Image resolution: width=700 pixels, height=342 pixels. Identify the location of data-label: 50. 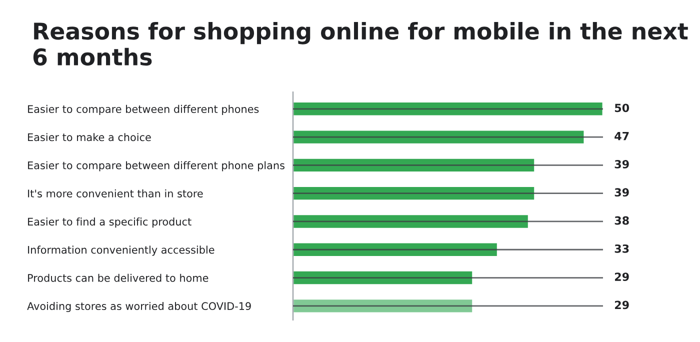
(622, 108).